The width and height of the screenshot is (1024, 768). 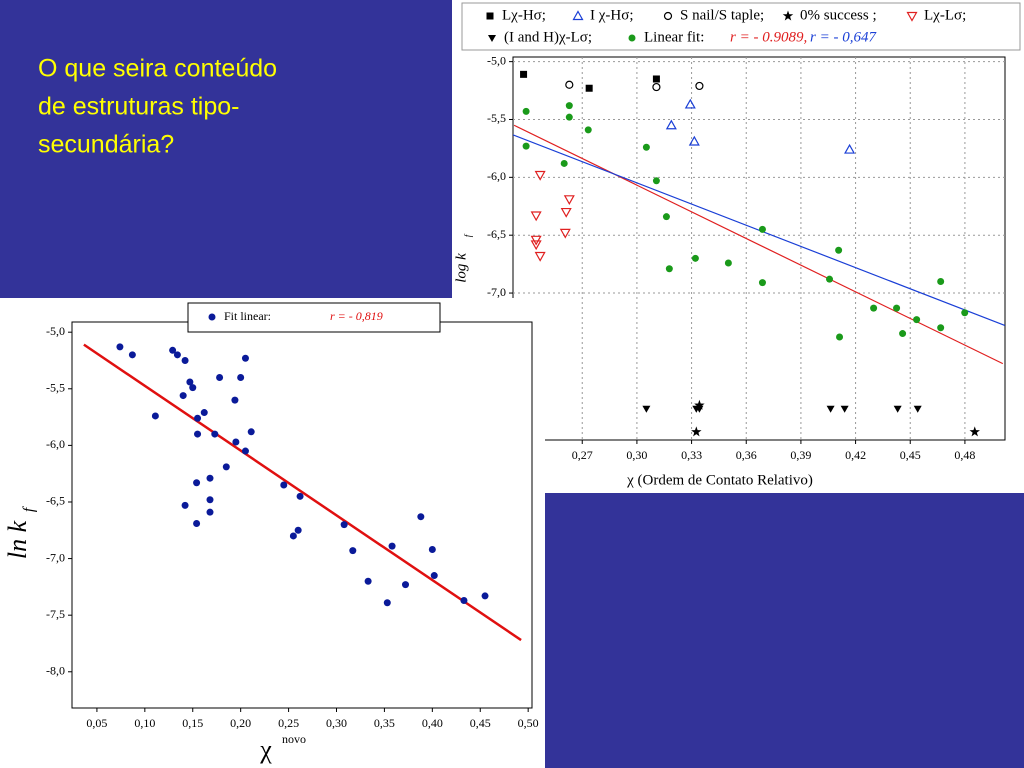 I want to click on legend-label: Lχ-Hσ;, so click(x=524, y=15).